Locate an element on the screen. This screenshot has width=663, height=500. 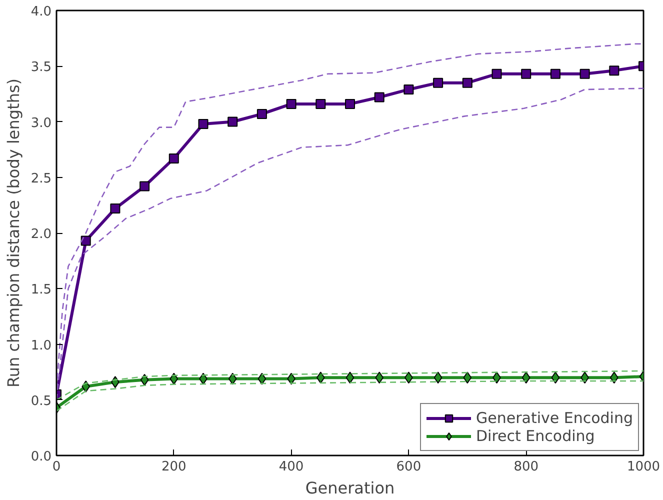
legend-label: Direct Encoding is located at coordinates (535, 436).